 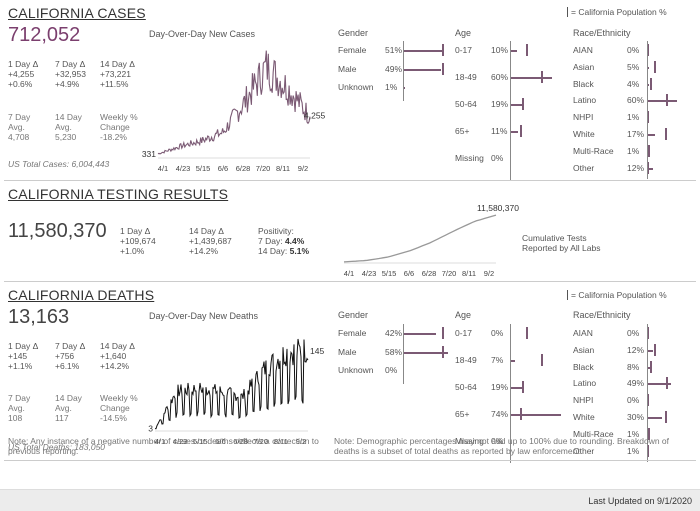 I want to click on gender-label: Male, so click(x=347, y=351).